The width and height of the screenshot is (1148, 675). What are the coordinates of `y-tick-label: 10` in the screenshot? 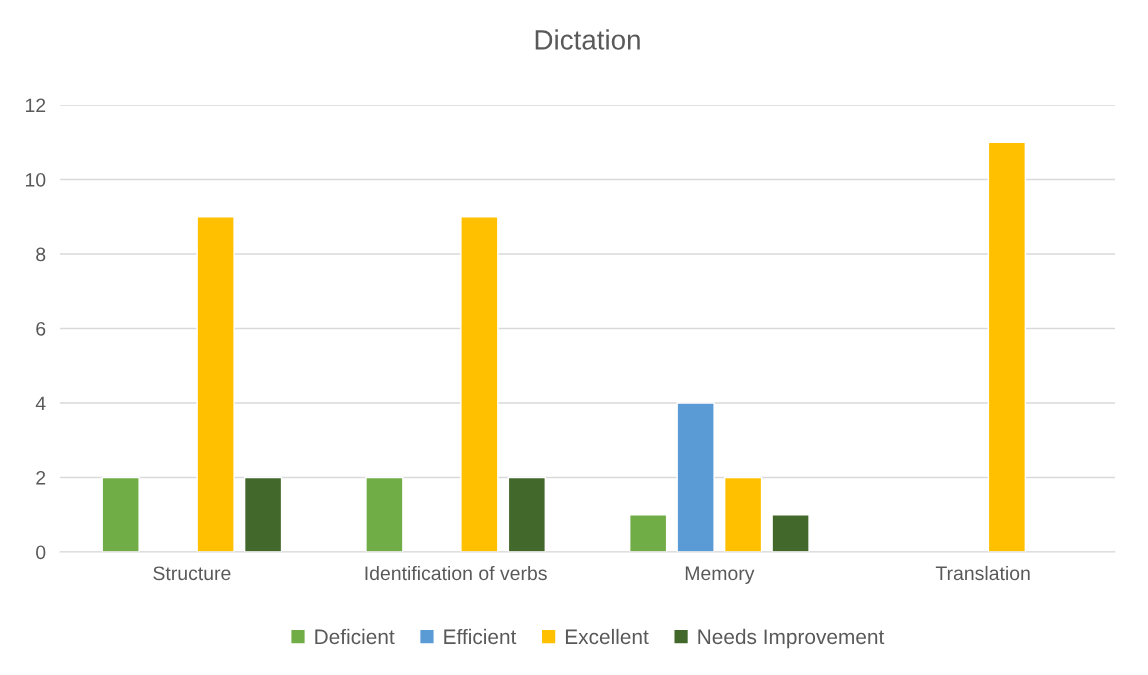 It's located at (35, 179).